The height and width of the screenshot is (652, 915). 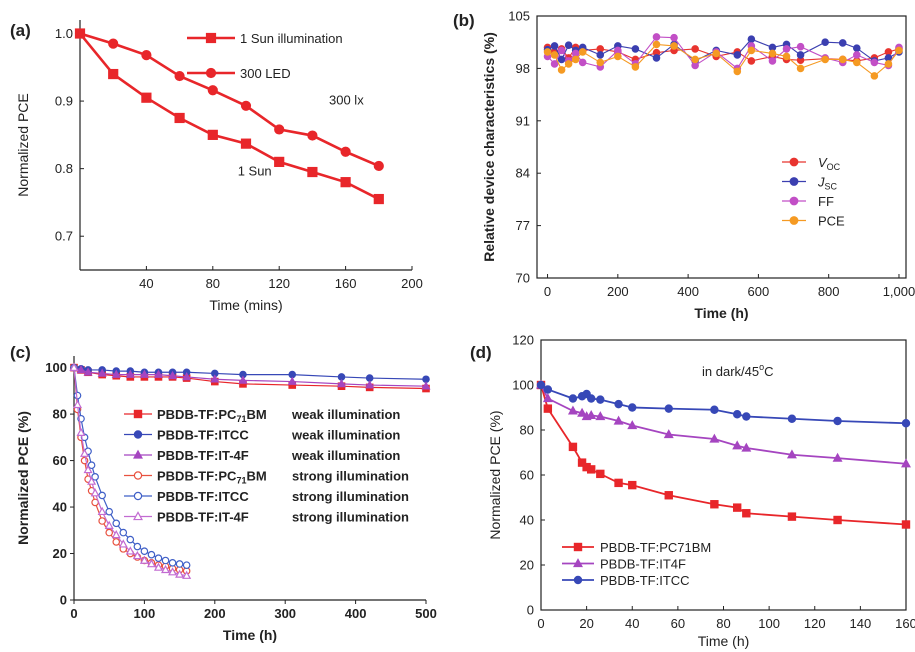 What do you see at coordinates (203, 455) in the screenshot?
I see `c-legend-label-2: PBDB-TF:IT-4F` at bounding box center [203, 455].